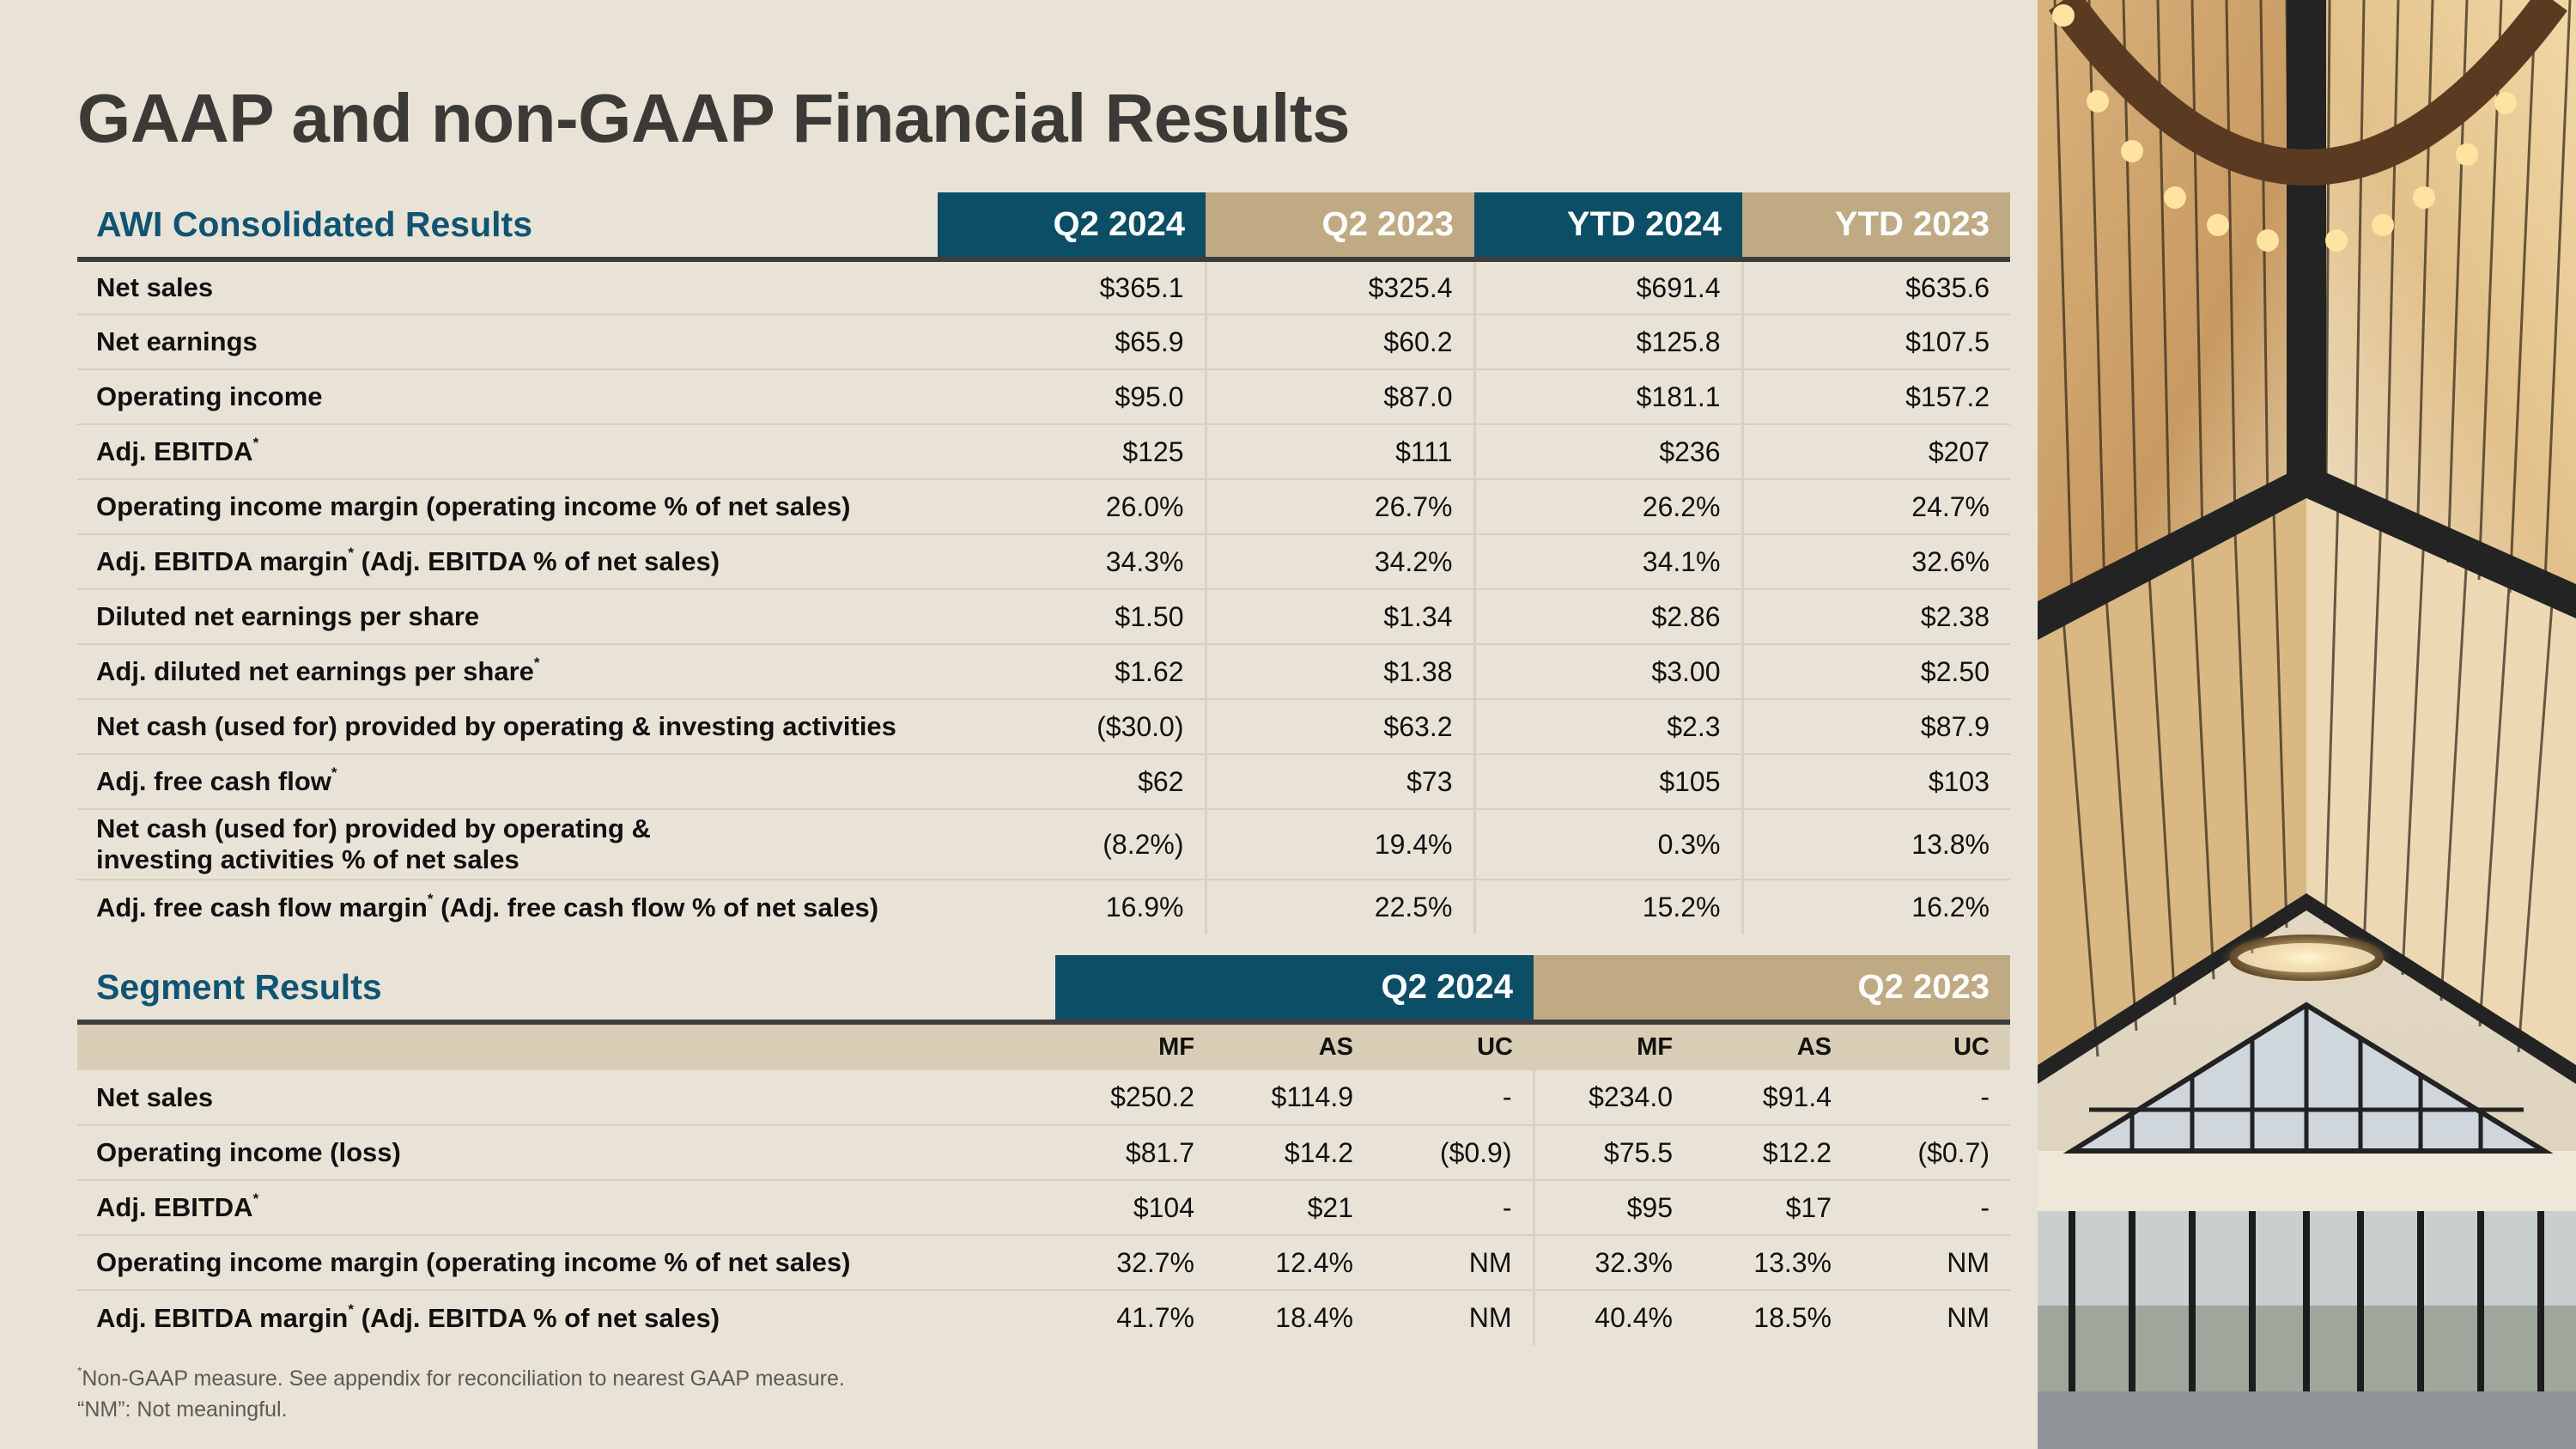 The height and width of the screenshot is (1449, 2576). Describe the element at coordinates (1792, 1317) in the screenshot. I see `value-cell: 18.5%` at that location.